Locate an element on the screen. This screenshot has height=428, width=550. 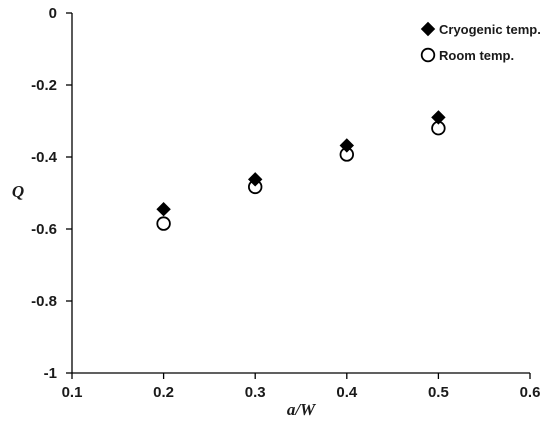
data-marks is located at coordinates (301, 170).